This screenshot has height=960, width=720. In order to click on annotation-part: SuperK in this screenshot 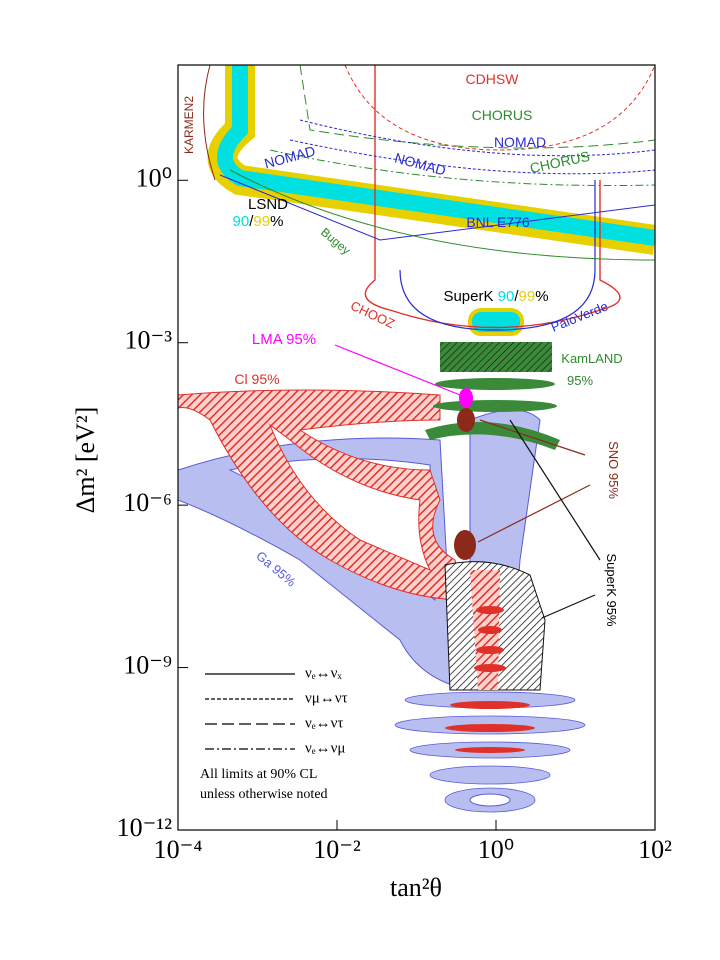, I will do `click(470, 296)`.